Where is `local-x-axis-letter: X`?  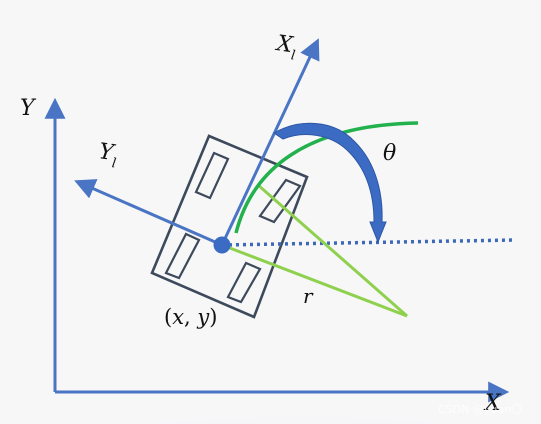 local-x-axis-letter: X is located at coordinates (284, 44).